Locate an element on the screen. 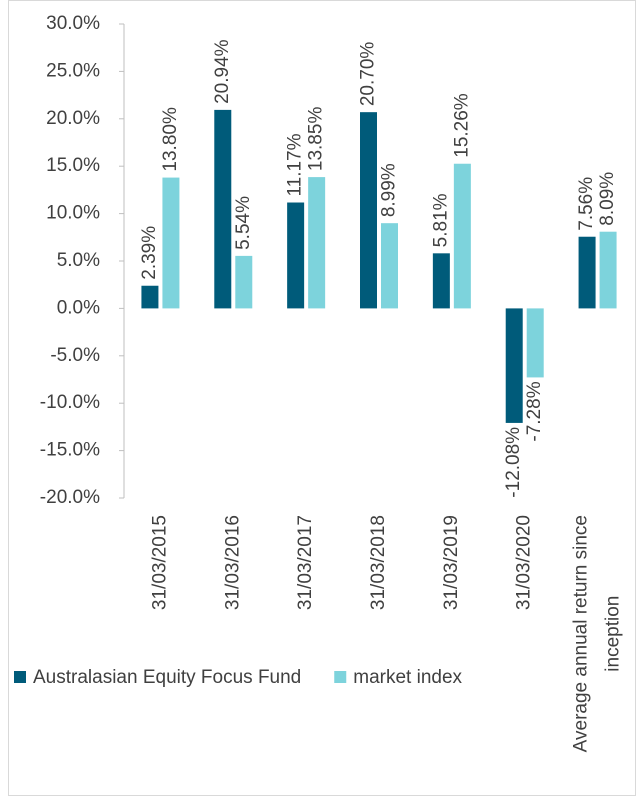 This screenshot has width=636, height=796. legend-label: Australasian Equity Focus Fund is located at coordinates (167, 677).